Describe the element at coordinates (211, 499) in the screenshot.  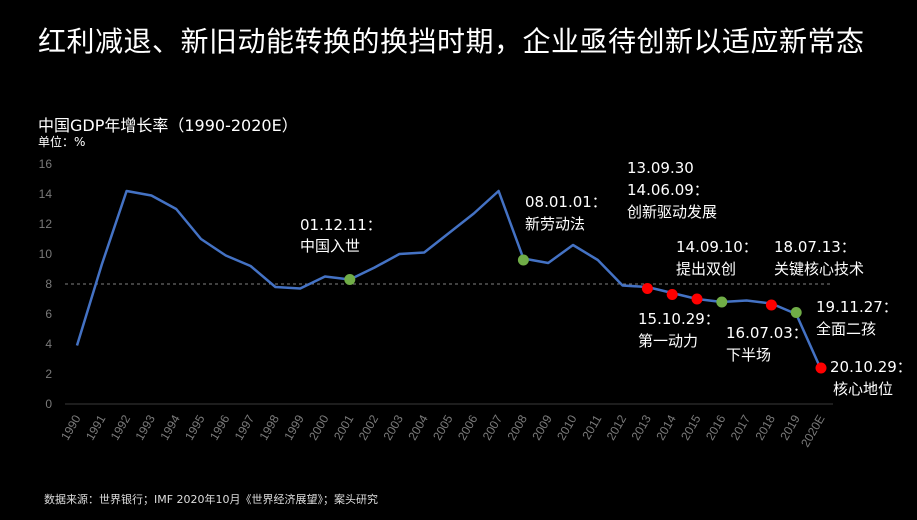
I see `source-note: 数据来源：世界银行；IMF 2020年10月《世界经济展望》；案头研究` at that location.